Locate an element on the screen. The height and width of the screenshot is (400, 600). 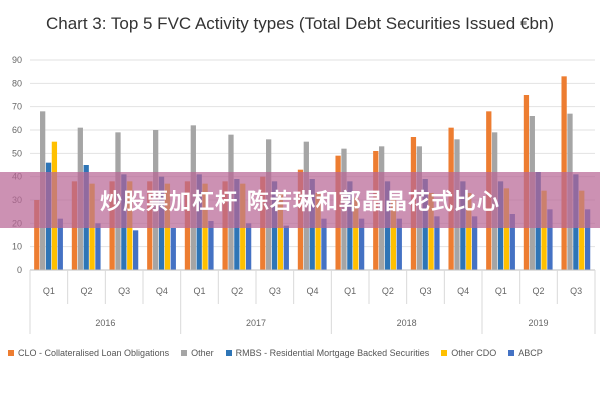
overlay-banner-text: 炒股票加杠杆 陈若琳和郭晶晶花式比心 is located at coordinates (300, 202).